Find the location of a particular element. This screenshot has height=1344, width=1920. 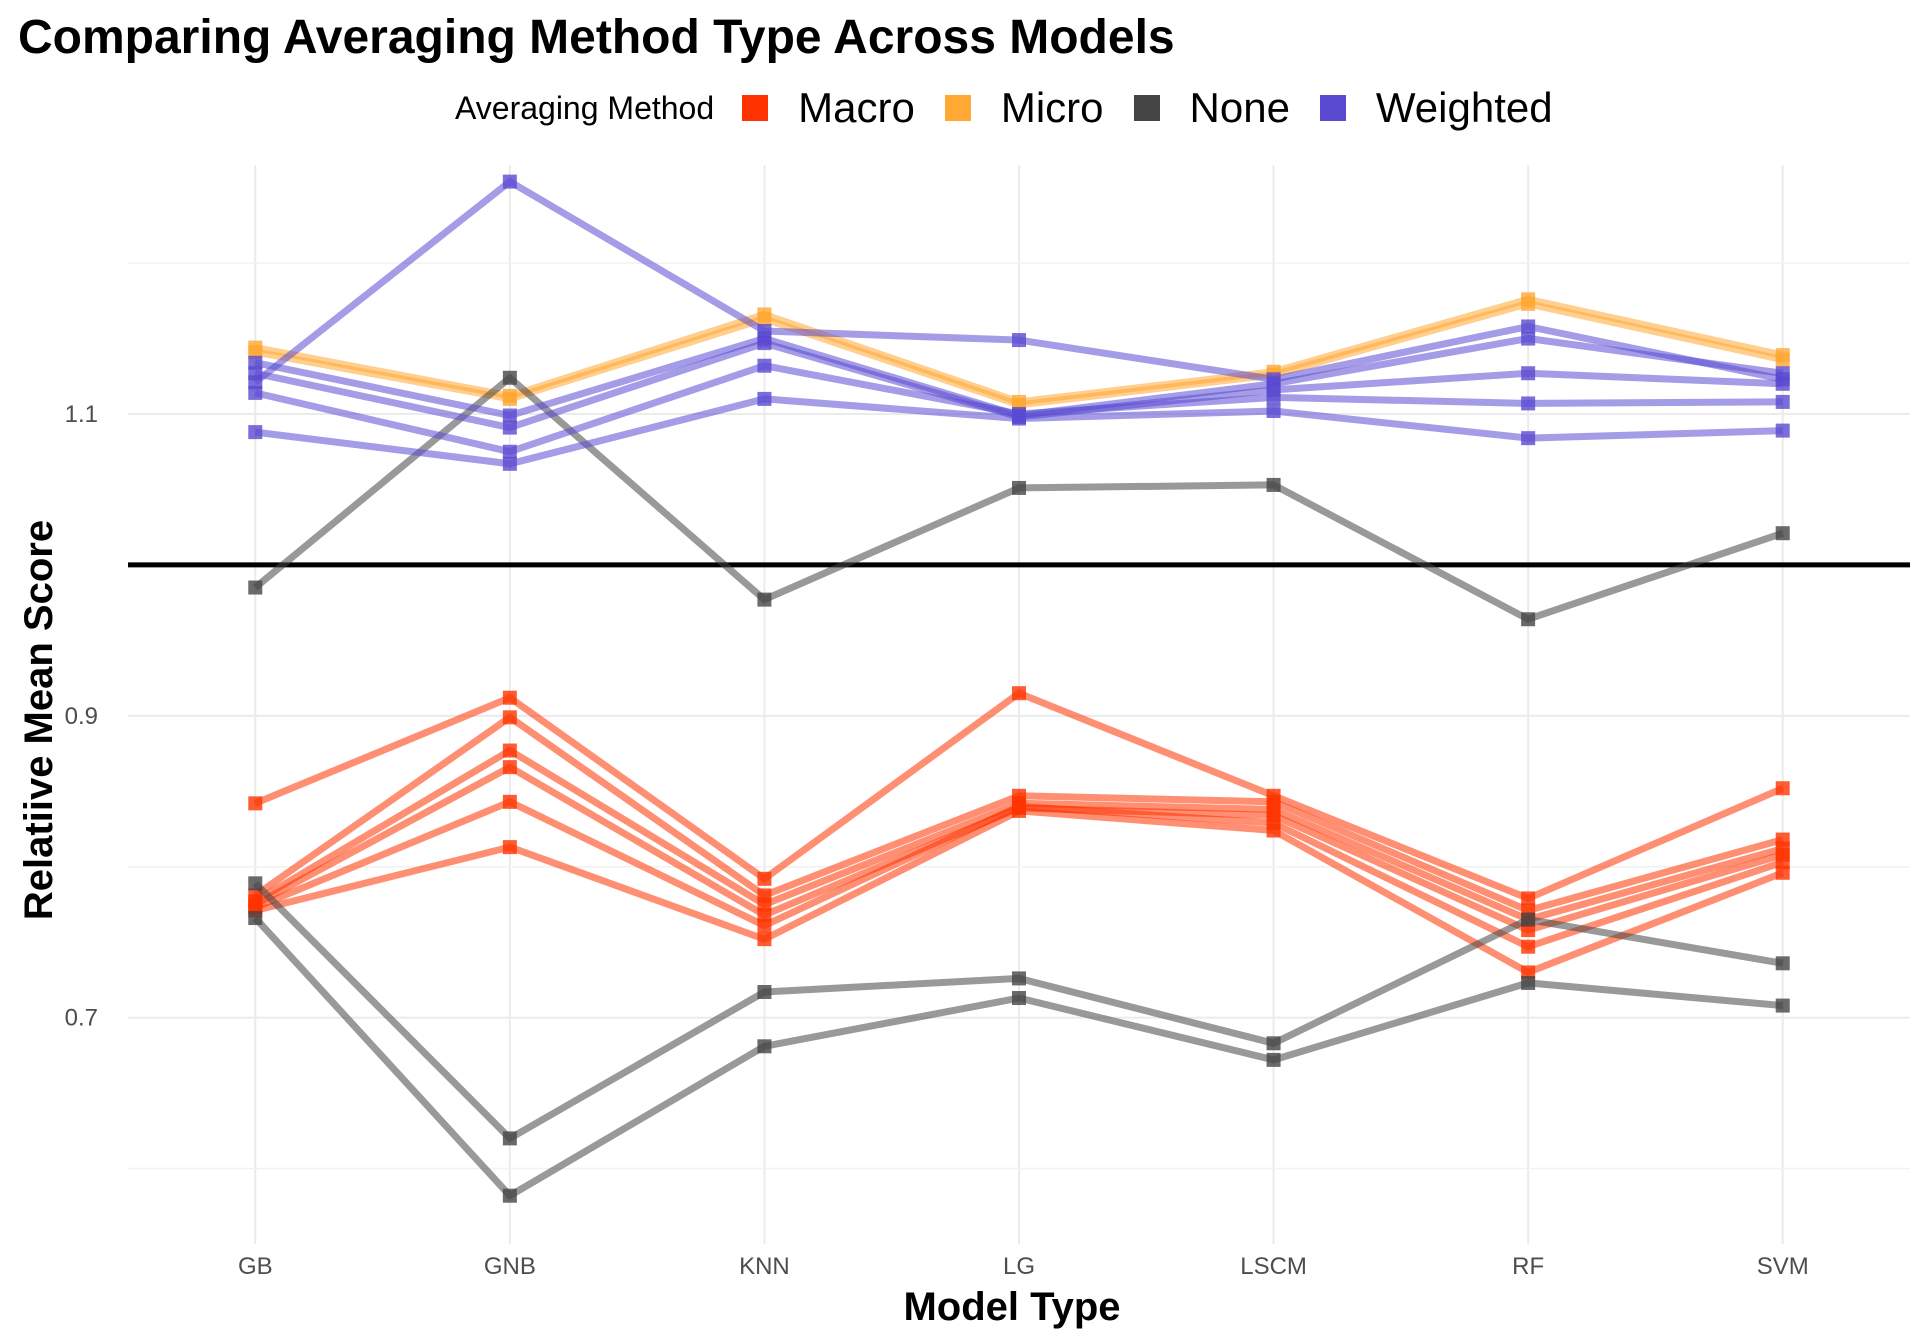

legend-item-none: None is located at coordinates (1211, 108).